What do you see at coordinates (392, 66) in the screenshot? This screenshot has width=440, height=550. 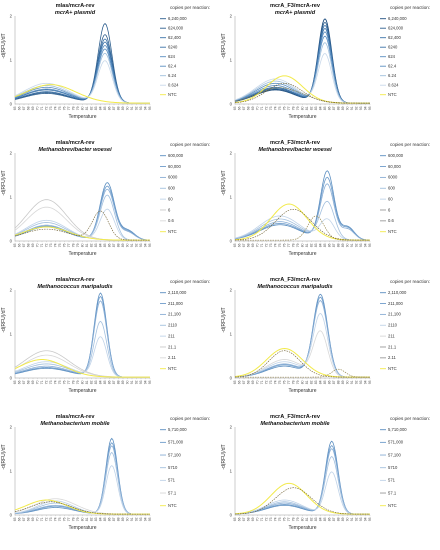 I see `legend-entry: 62.4` at bounding box center [392, 66].